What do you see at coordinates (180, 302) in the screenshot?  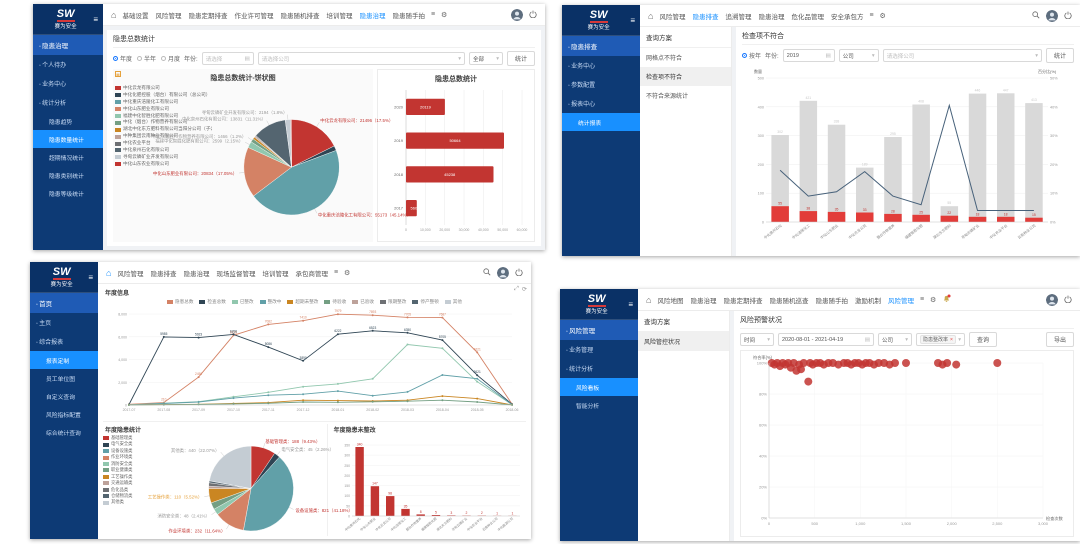 I see `legend-item: 隐患总数` at bounding box center [180, 302].